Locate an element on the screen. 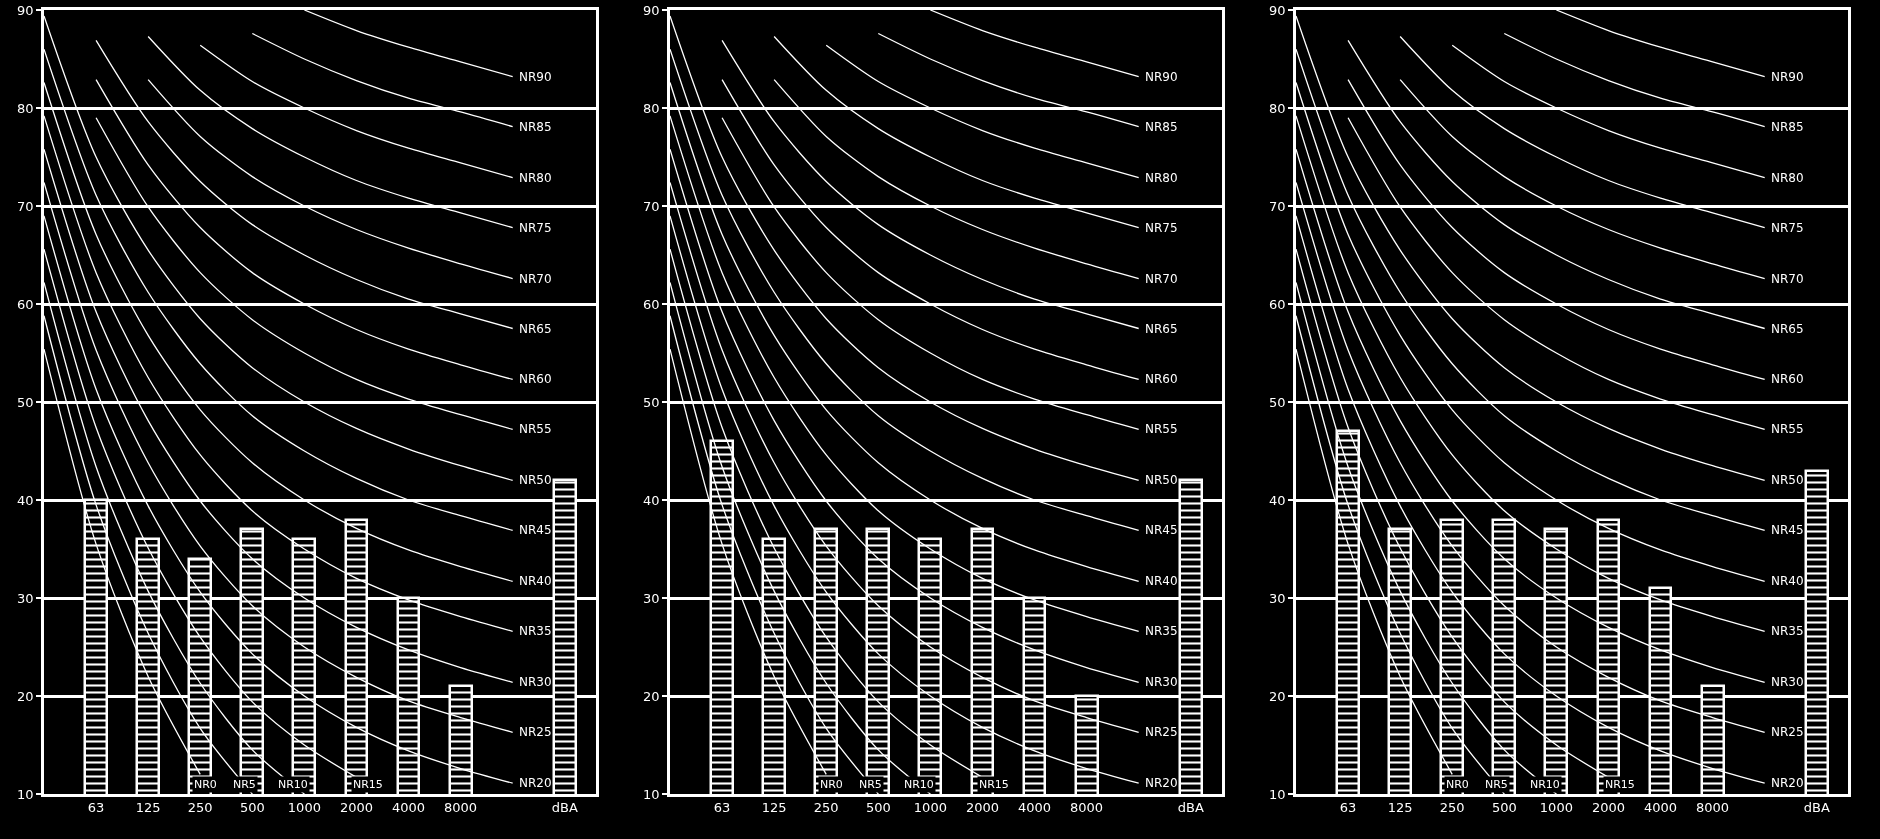  series-label: NR65 is located at coordinates (1787, 329).